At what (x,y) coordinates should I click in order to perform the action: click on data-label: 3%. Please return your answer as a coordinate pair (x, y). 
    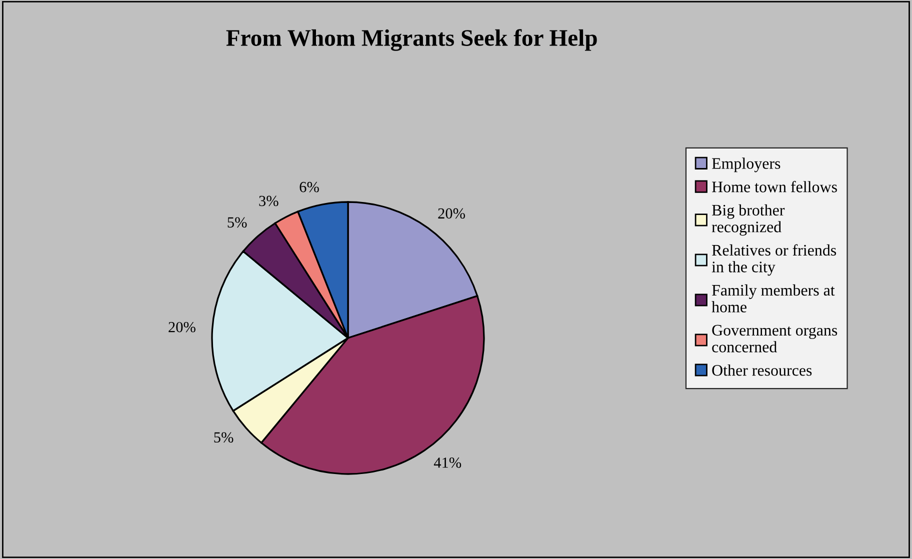
    Looking at the image, I should click on (268, 201).